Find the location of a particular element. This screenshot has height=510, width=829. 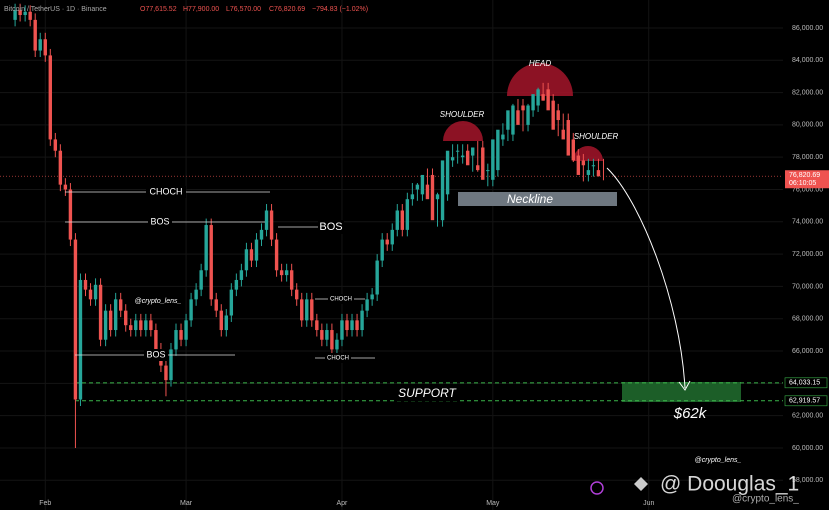

annotation: Neckline is located at coordinates (530, 199).